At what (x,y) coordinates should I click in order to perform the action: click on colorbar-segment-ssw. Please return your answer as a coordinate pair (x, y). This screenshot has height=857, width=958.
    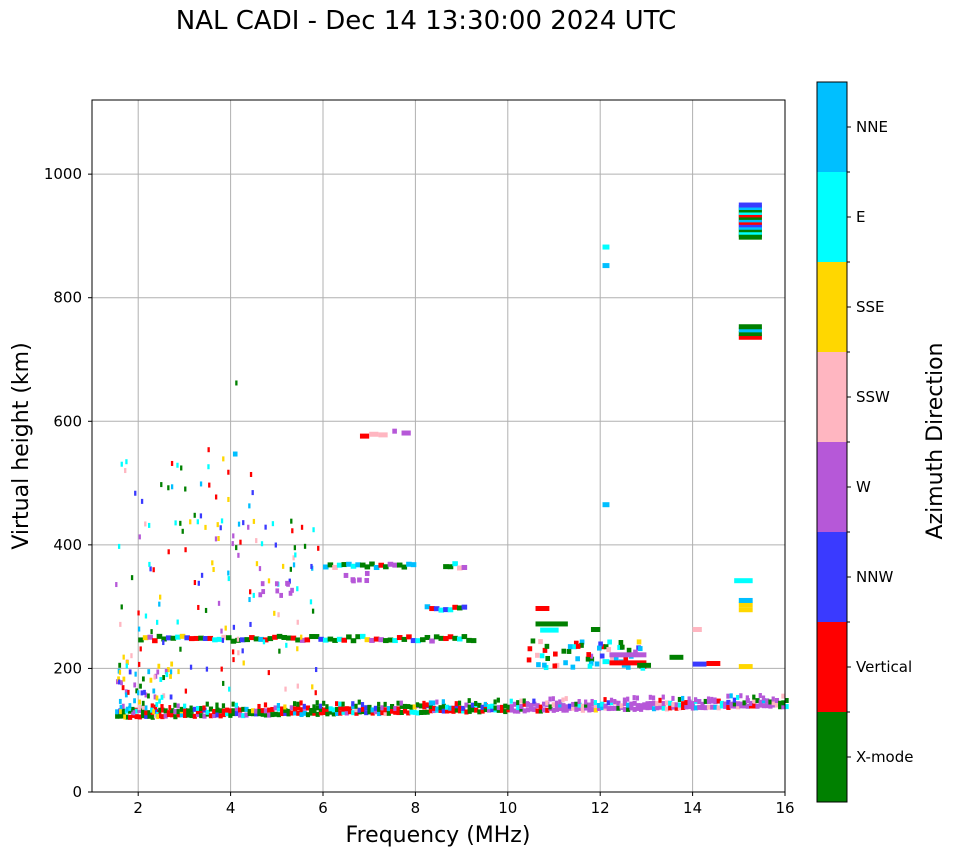
    Looking at the image, I should click on (832, 397).